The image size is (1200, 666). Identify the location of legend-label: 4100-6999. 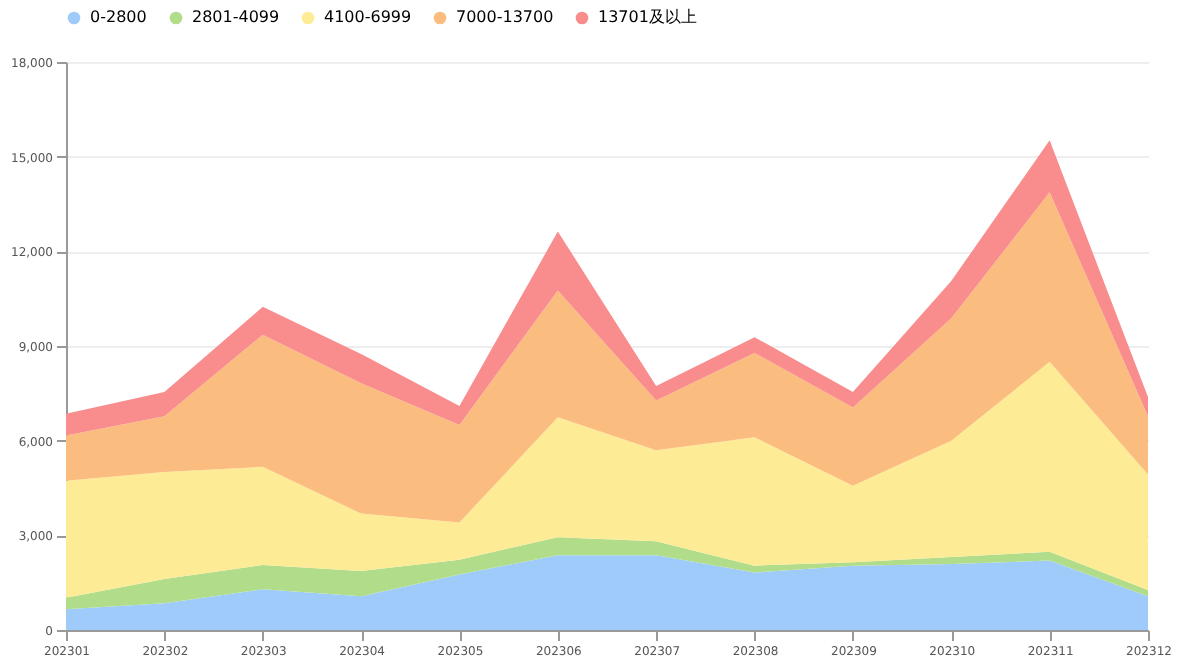
(368, 17).